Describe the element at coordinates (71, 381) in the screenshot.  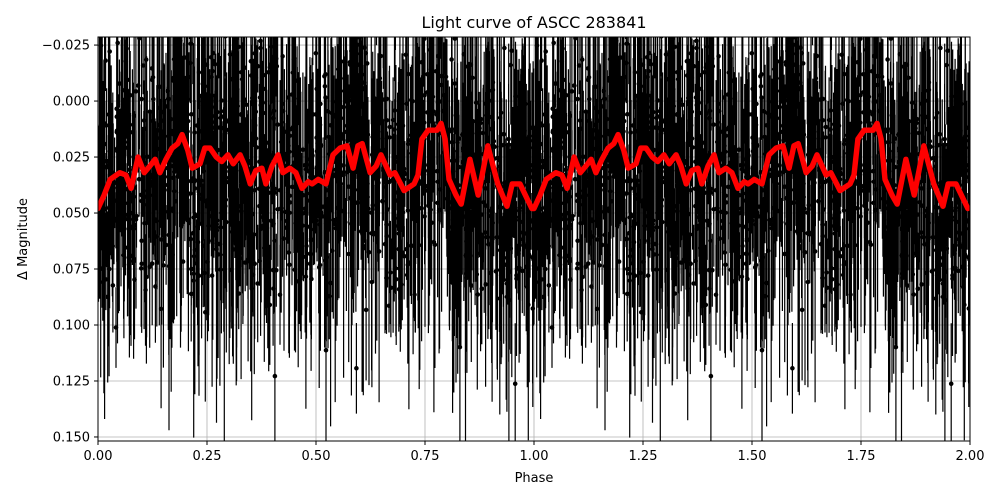
I see `y-tick-label: 0.125` at that location.